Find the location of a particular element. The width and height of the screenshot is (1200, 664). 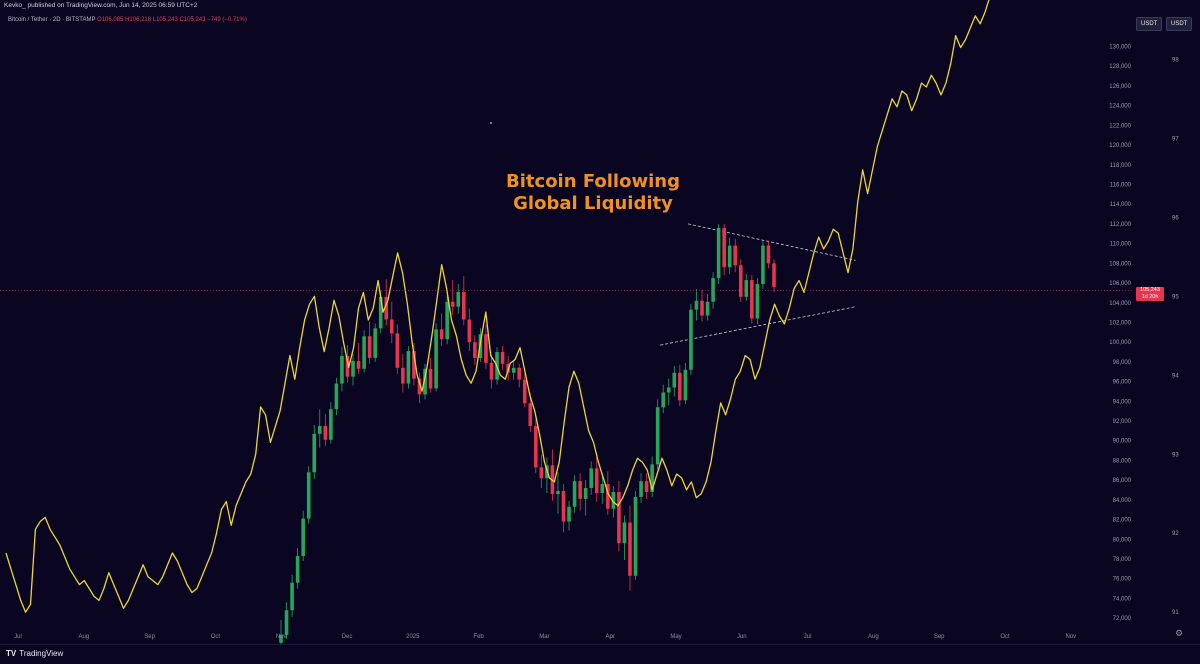

x-tick-label: May is located at coordinates (675, 637).